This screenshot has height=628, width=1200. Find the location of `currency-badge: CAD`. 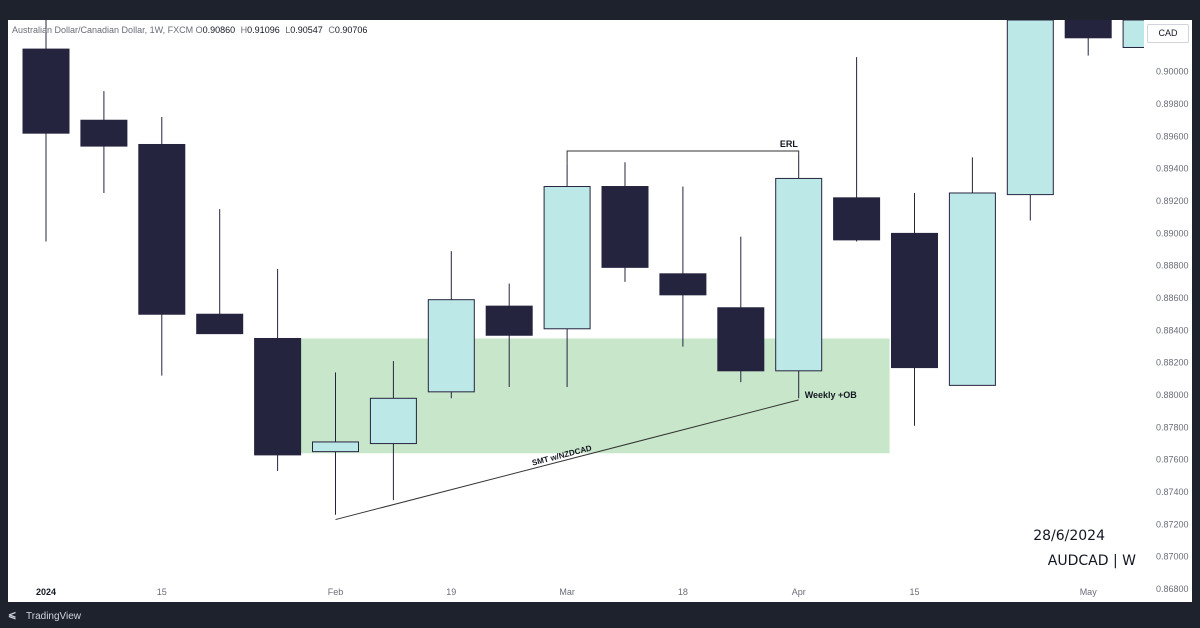

currency-badge: CAD is located at coordinates (1168, 33).